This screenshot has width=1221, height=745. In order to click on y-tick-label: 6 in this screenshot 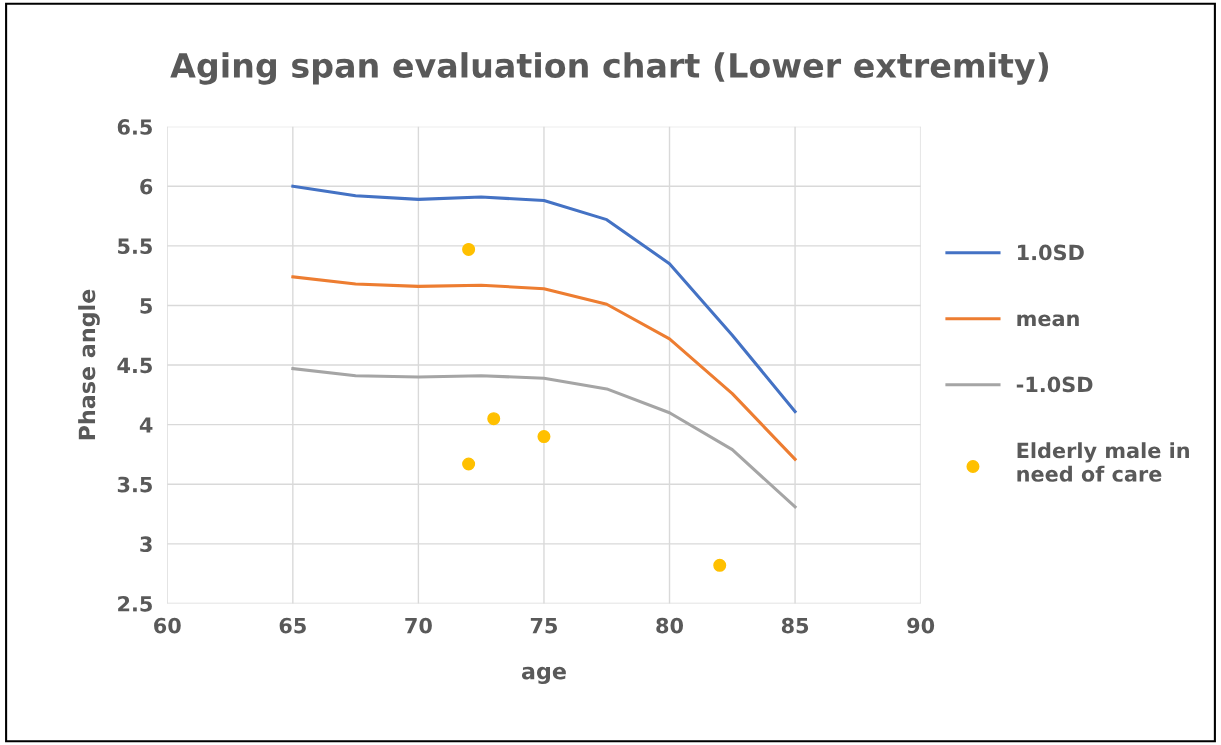, I will do `click(146, 186)`.